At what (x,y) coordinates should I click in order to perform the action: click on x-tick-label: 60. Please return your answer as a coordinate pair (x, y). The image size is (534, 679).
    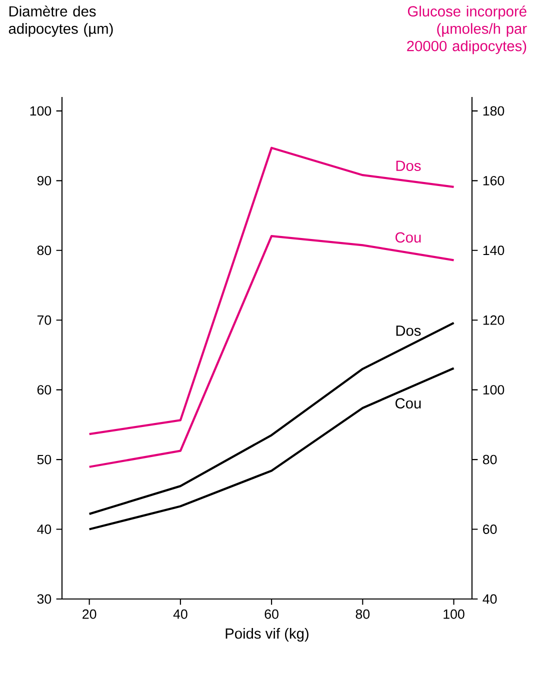
    Looking at the image, I should click on (271, 614).